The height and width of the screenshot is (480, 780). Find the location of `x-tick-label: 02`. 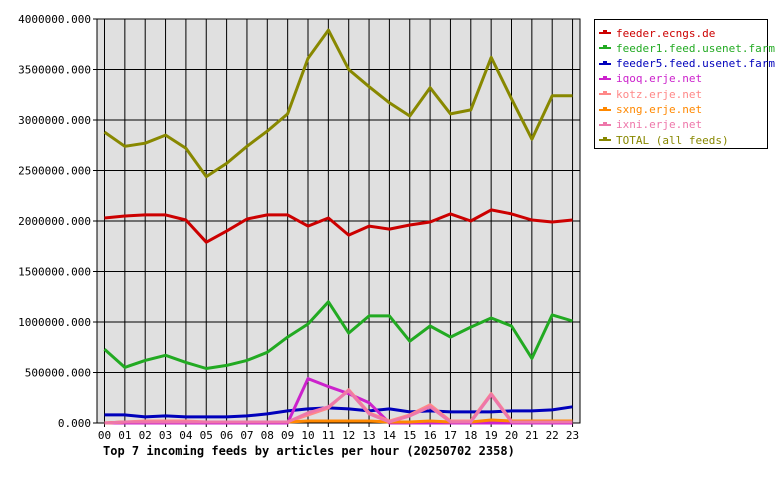

x-tick-label: 02 is located at coordinates (145, 435).